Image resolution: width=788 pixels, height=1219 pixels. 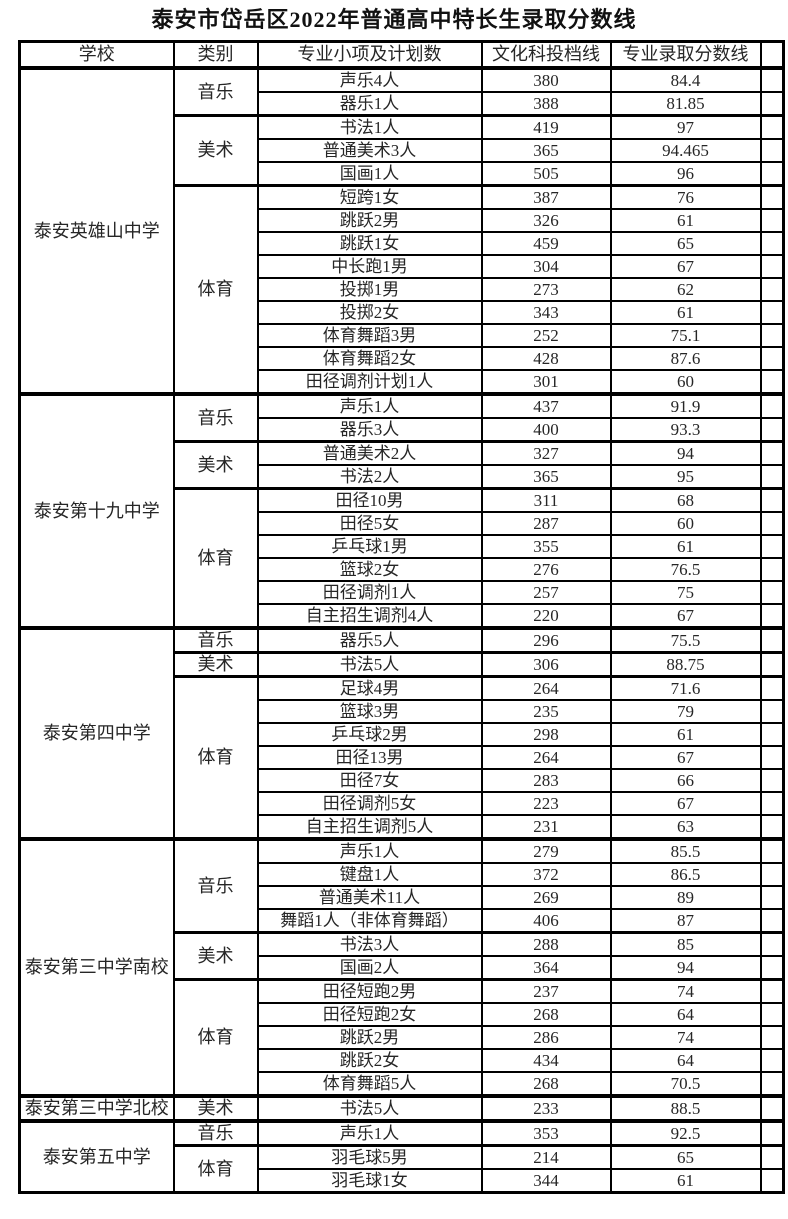 What do you see at coordinates (402, 664) in the screenshot?
I see `table-row: 美术 书法5人 306 88.75` at bounding box center [402, 664].